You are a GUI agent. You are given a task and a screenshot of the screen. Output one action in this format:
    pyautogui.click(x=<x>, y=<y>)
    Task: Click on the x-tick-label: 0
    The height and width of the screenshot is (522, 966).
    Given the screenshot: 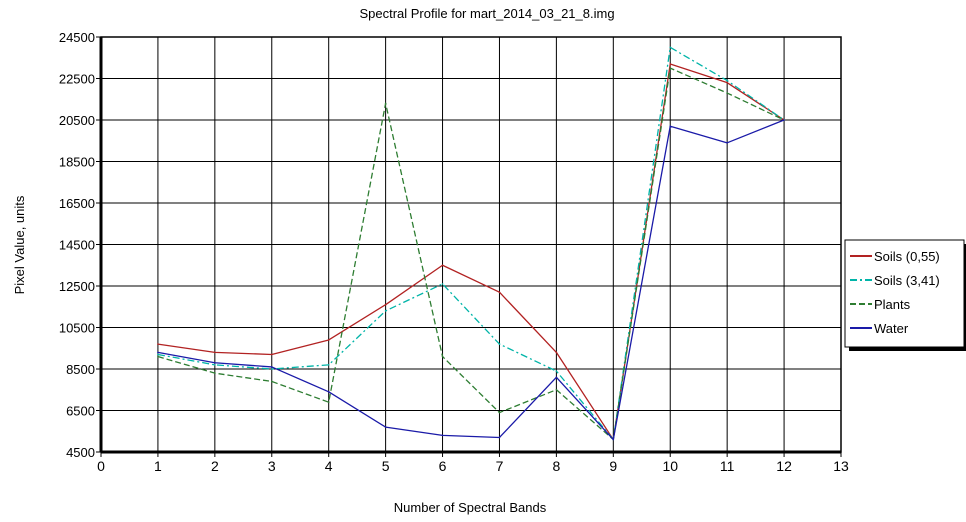 What is the action you would take?
    pyautogui.click(x=101, y=466)
    